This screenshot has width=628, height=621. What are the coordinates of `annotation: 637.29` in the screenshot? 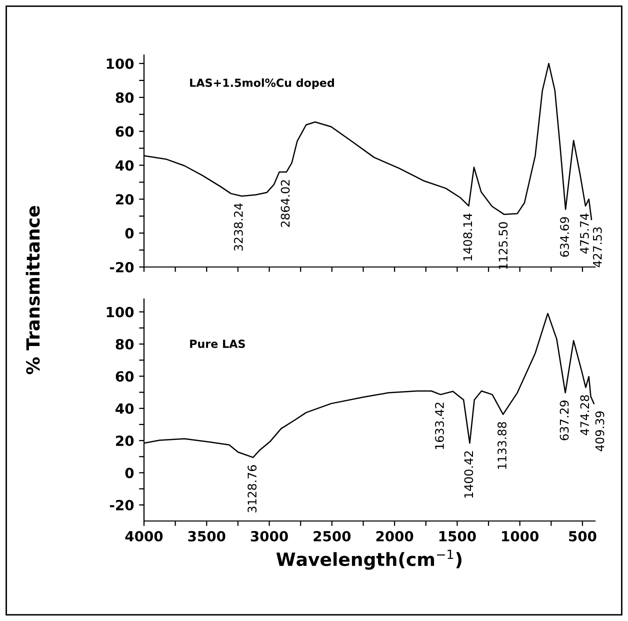 It's located at (564, 420).